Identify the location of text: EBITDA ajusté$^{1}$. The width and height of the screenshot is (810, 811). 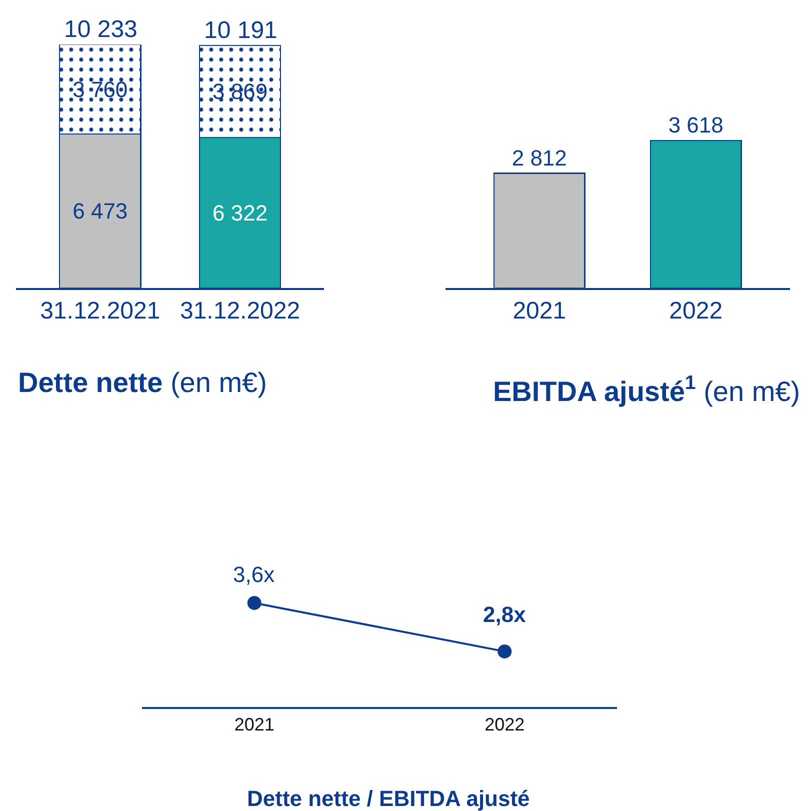
(594, 389).